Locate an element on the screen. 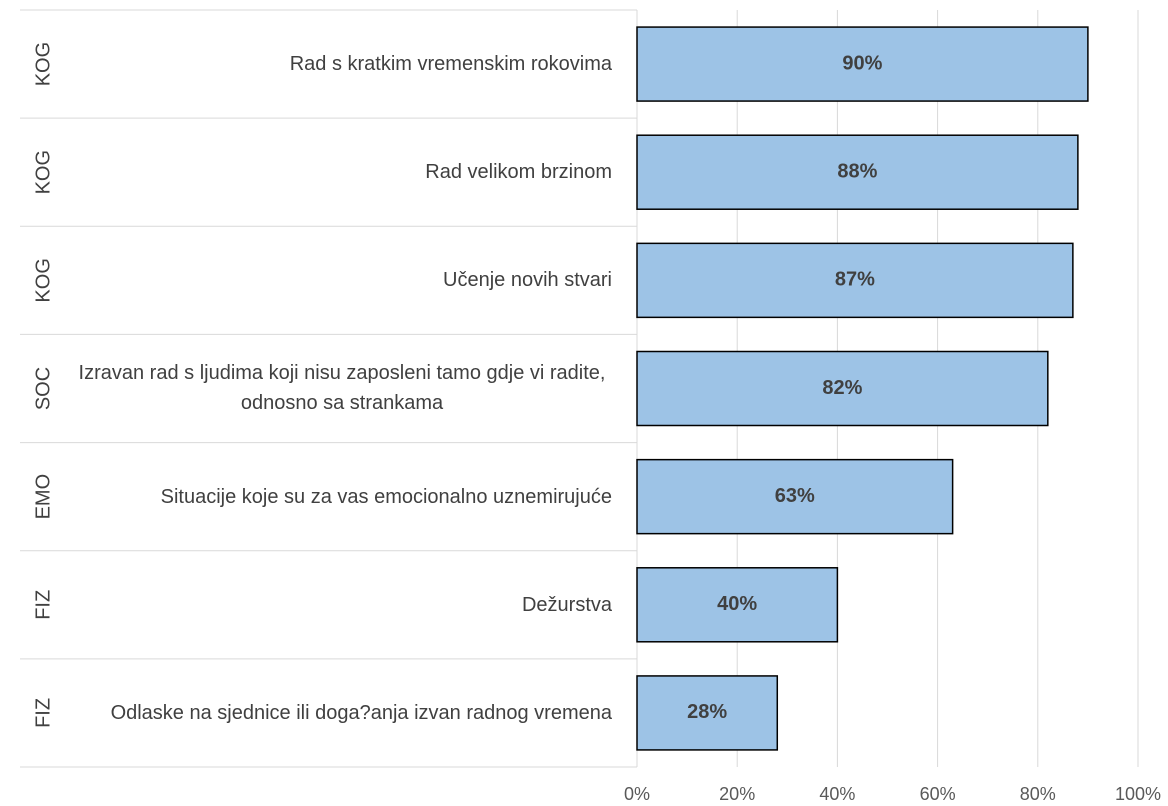  value-label: 28% is located at coordinates (707, 712).